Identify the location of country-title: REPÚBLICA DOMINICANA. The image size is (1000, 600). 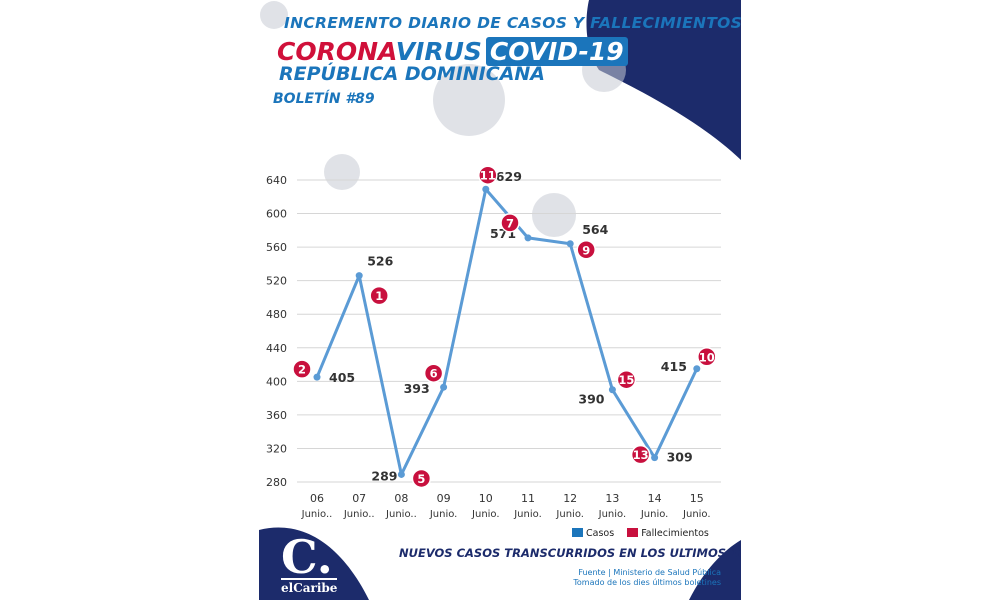
(412, 74).